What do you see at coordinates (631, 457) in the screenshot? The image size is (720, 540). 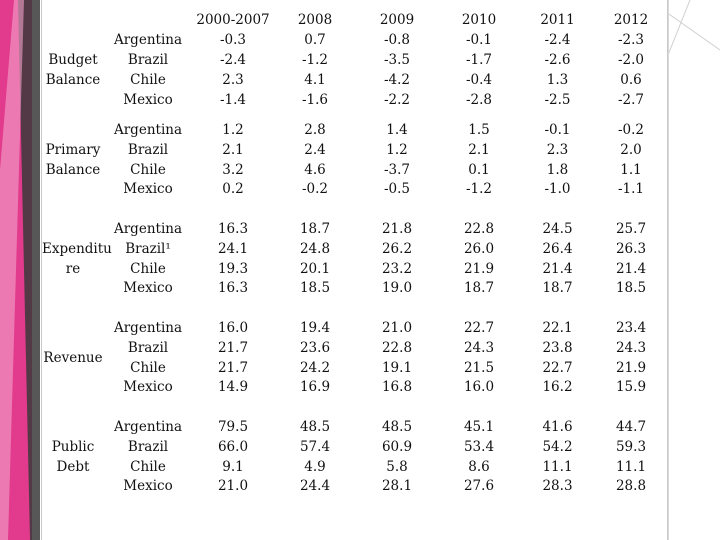 I see `value-cell: 44.7 59.3 11.1 28.8` at bounding box center [631, 457].